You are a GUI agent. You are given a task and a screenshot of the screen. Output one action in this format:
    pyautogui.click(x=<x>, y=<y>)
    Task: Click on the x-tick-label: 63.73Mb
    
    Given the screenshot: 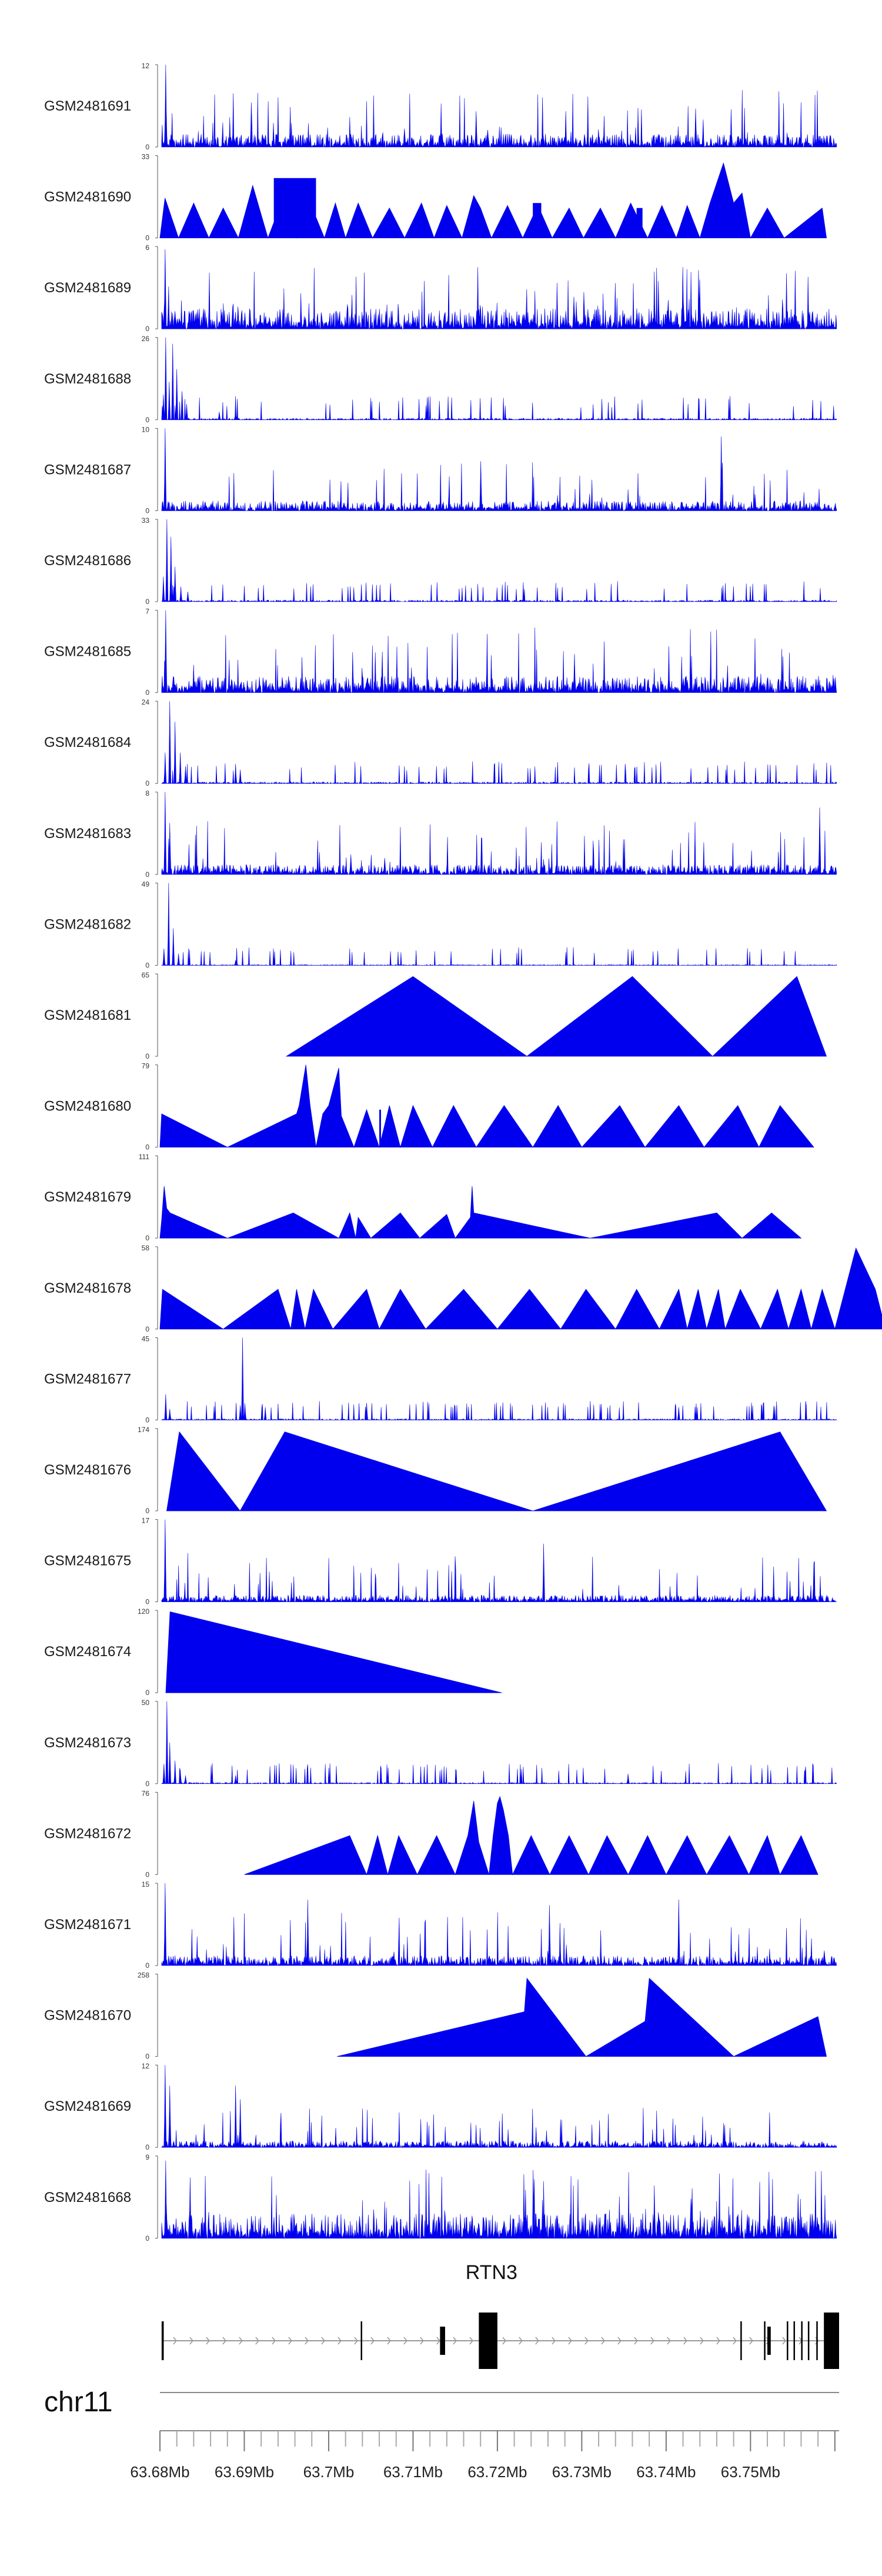 What is the action you would take?
    pyautogui.click(x=582, y=2472)
    